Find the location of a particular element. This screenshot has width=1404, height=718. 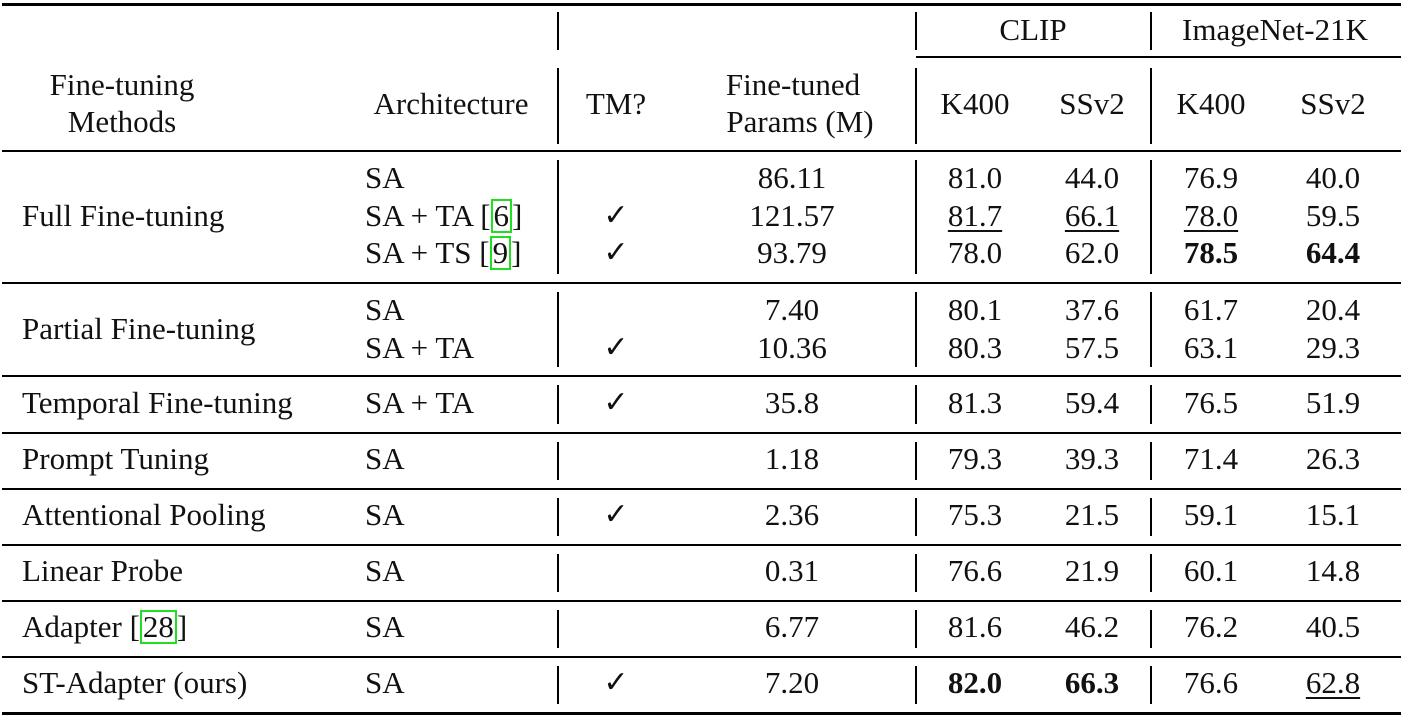

params-value: 86.11 is located at coordinates (792, 177).